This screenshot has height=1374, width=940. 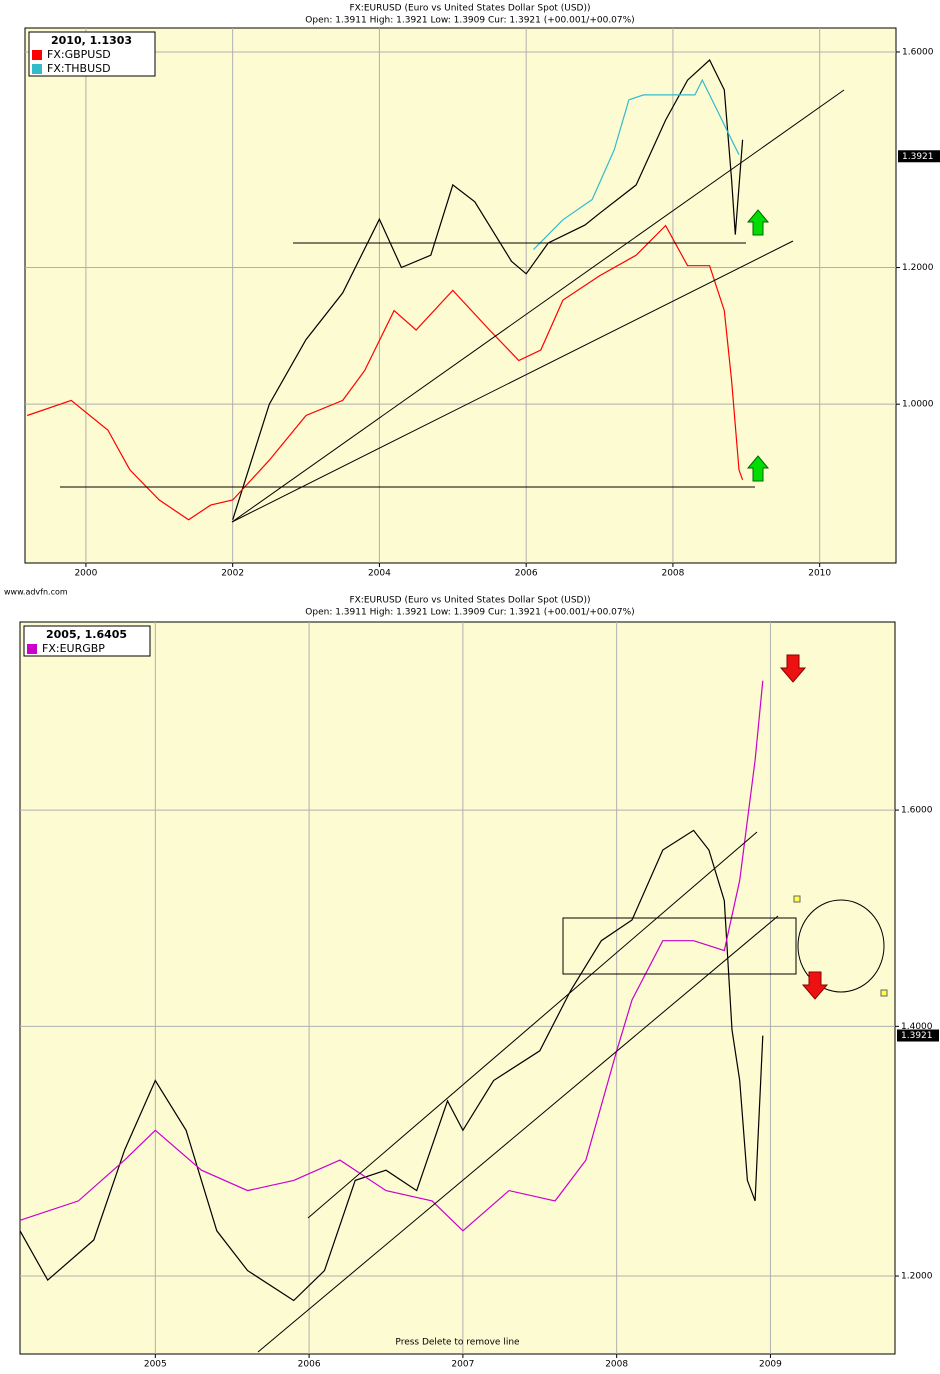 I want to click on x-tick-label: 2009, so click(x=770, y=1365).